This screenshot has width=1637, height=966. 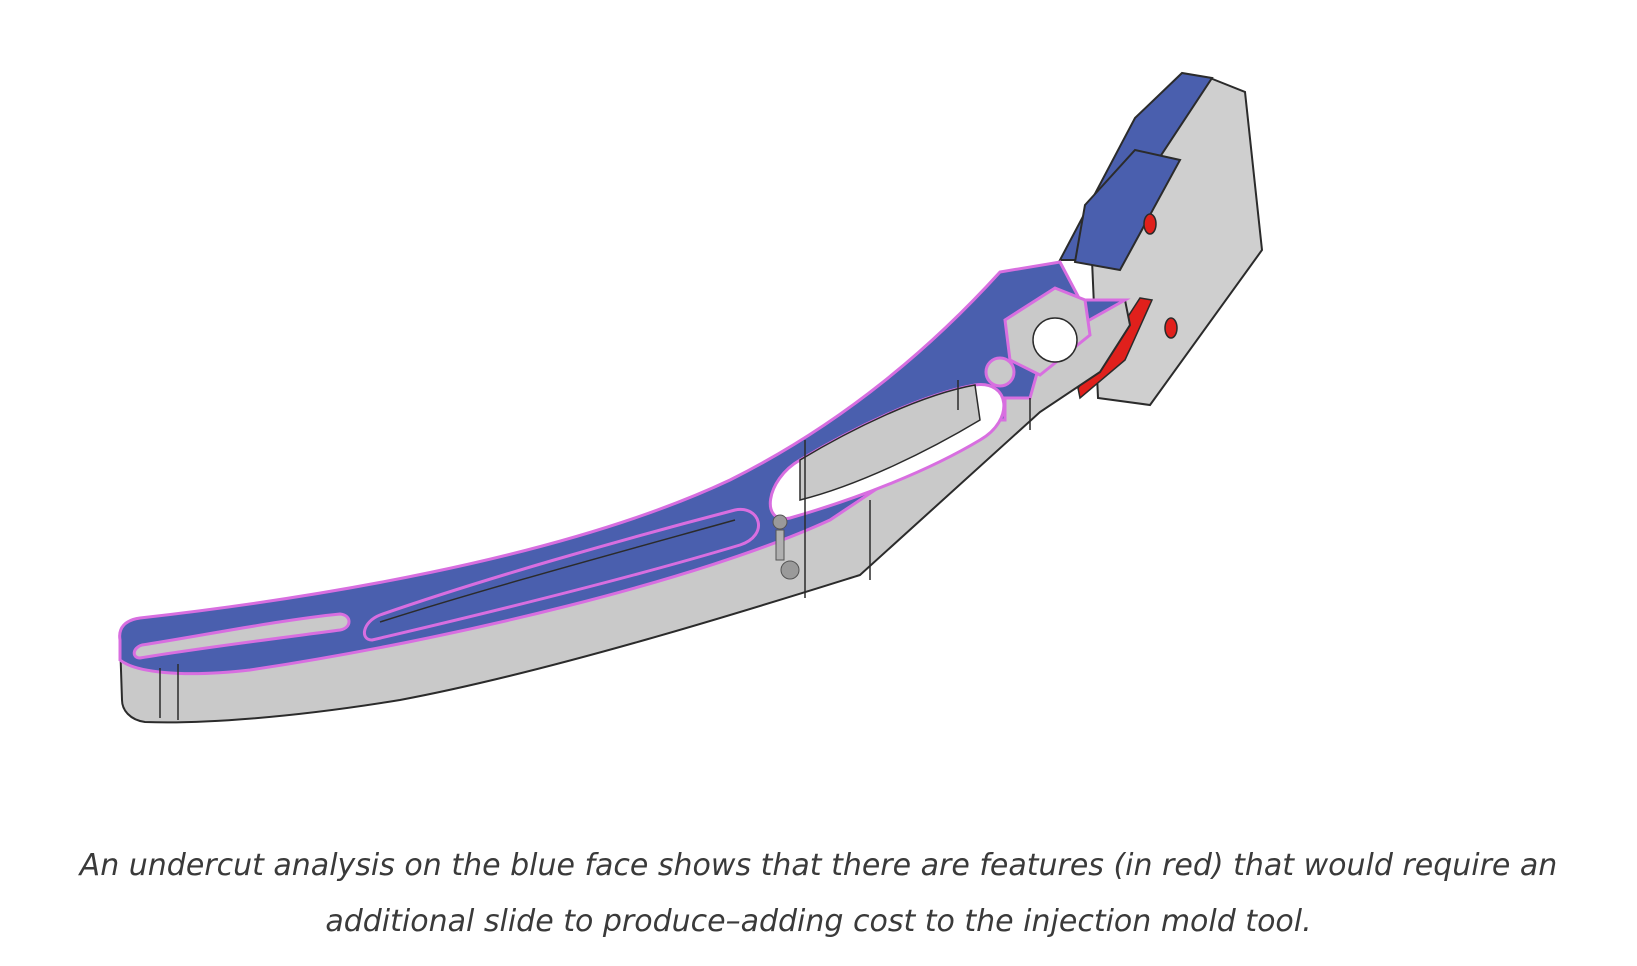 What do you see at coordinates (561, 574) in the screenshot?
I see `arm-pocket-middle` at bounding box center [561, 574].